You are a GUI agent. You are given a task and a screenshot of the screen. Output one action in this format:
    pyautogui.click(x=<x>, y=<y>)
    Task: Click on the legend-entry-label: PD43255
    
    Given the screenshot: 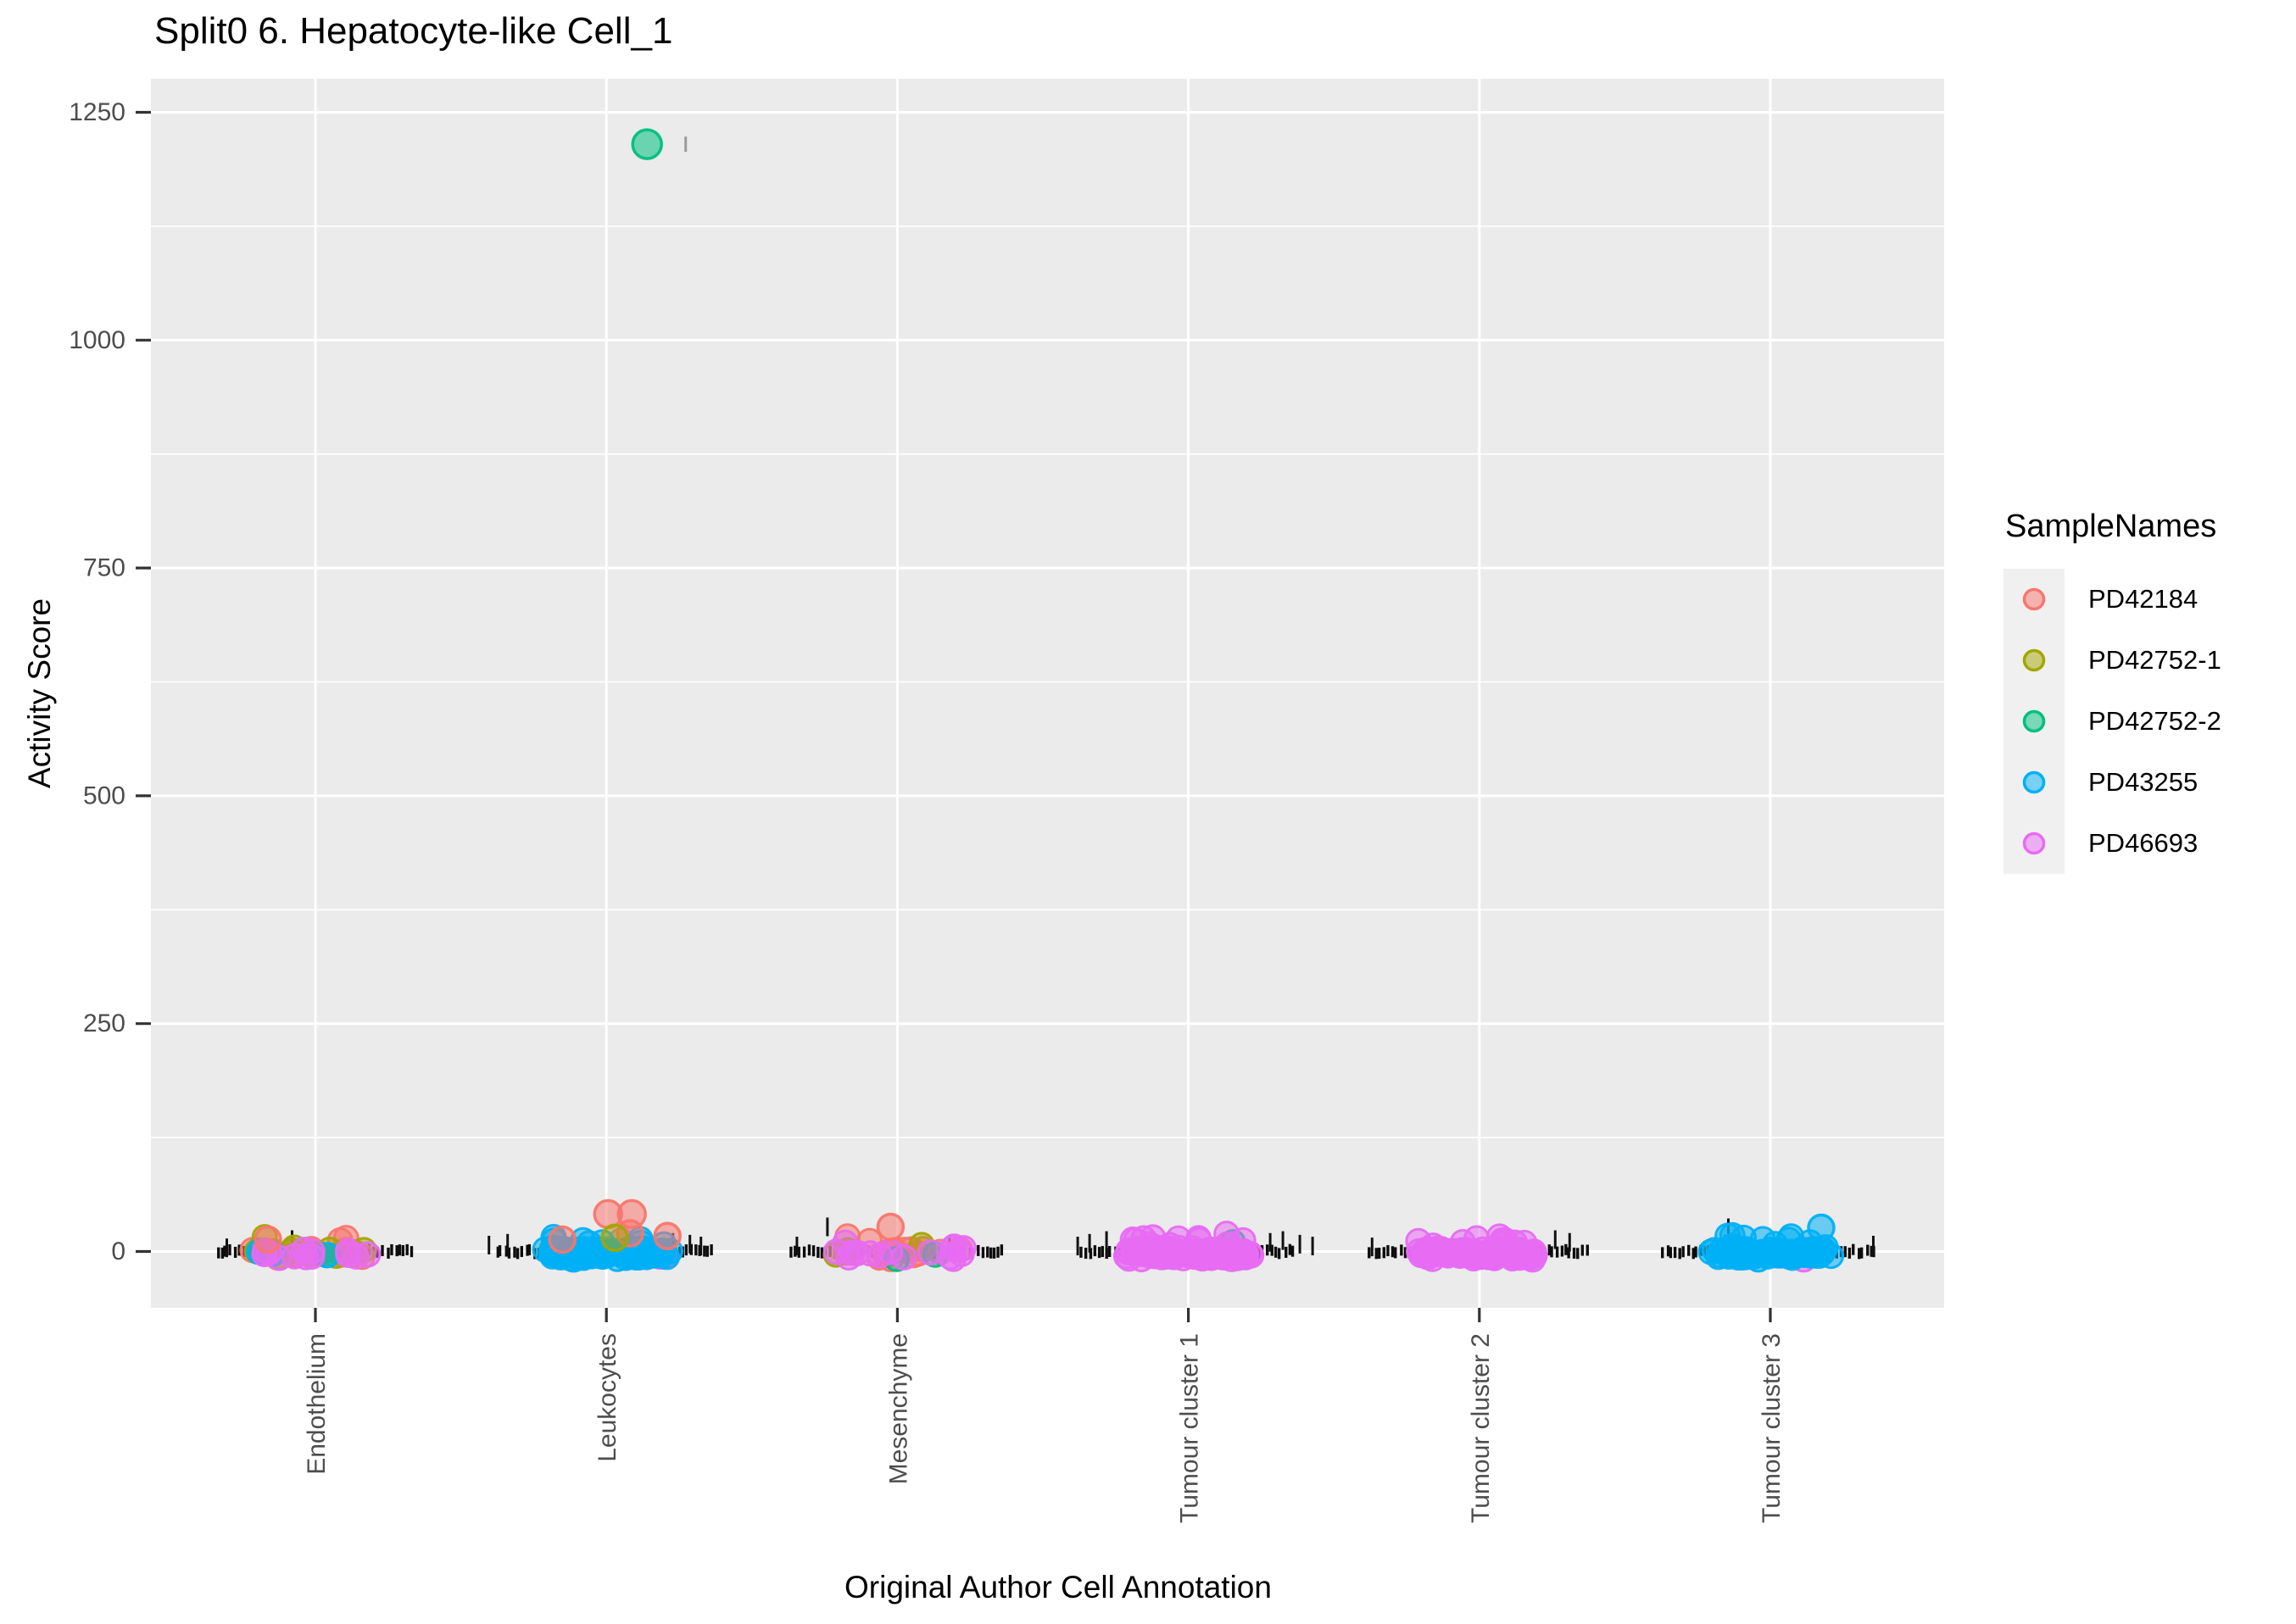 What is the action you would take?
    pyautogui.click(x=2143, y=782)
    